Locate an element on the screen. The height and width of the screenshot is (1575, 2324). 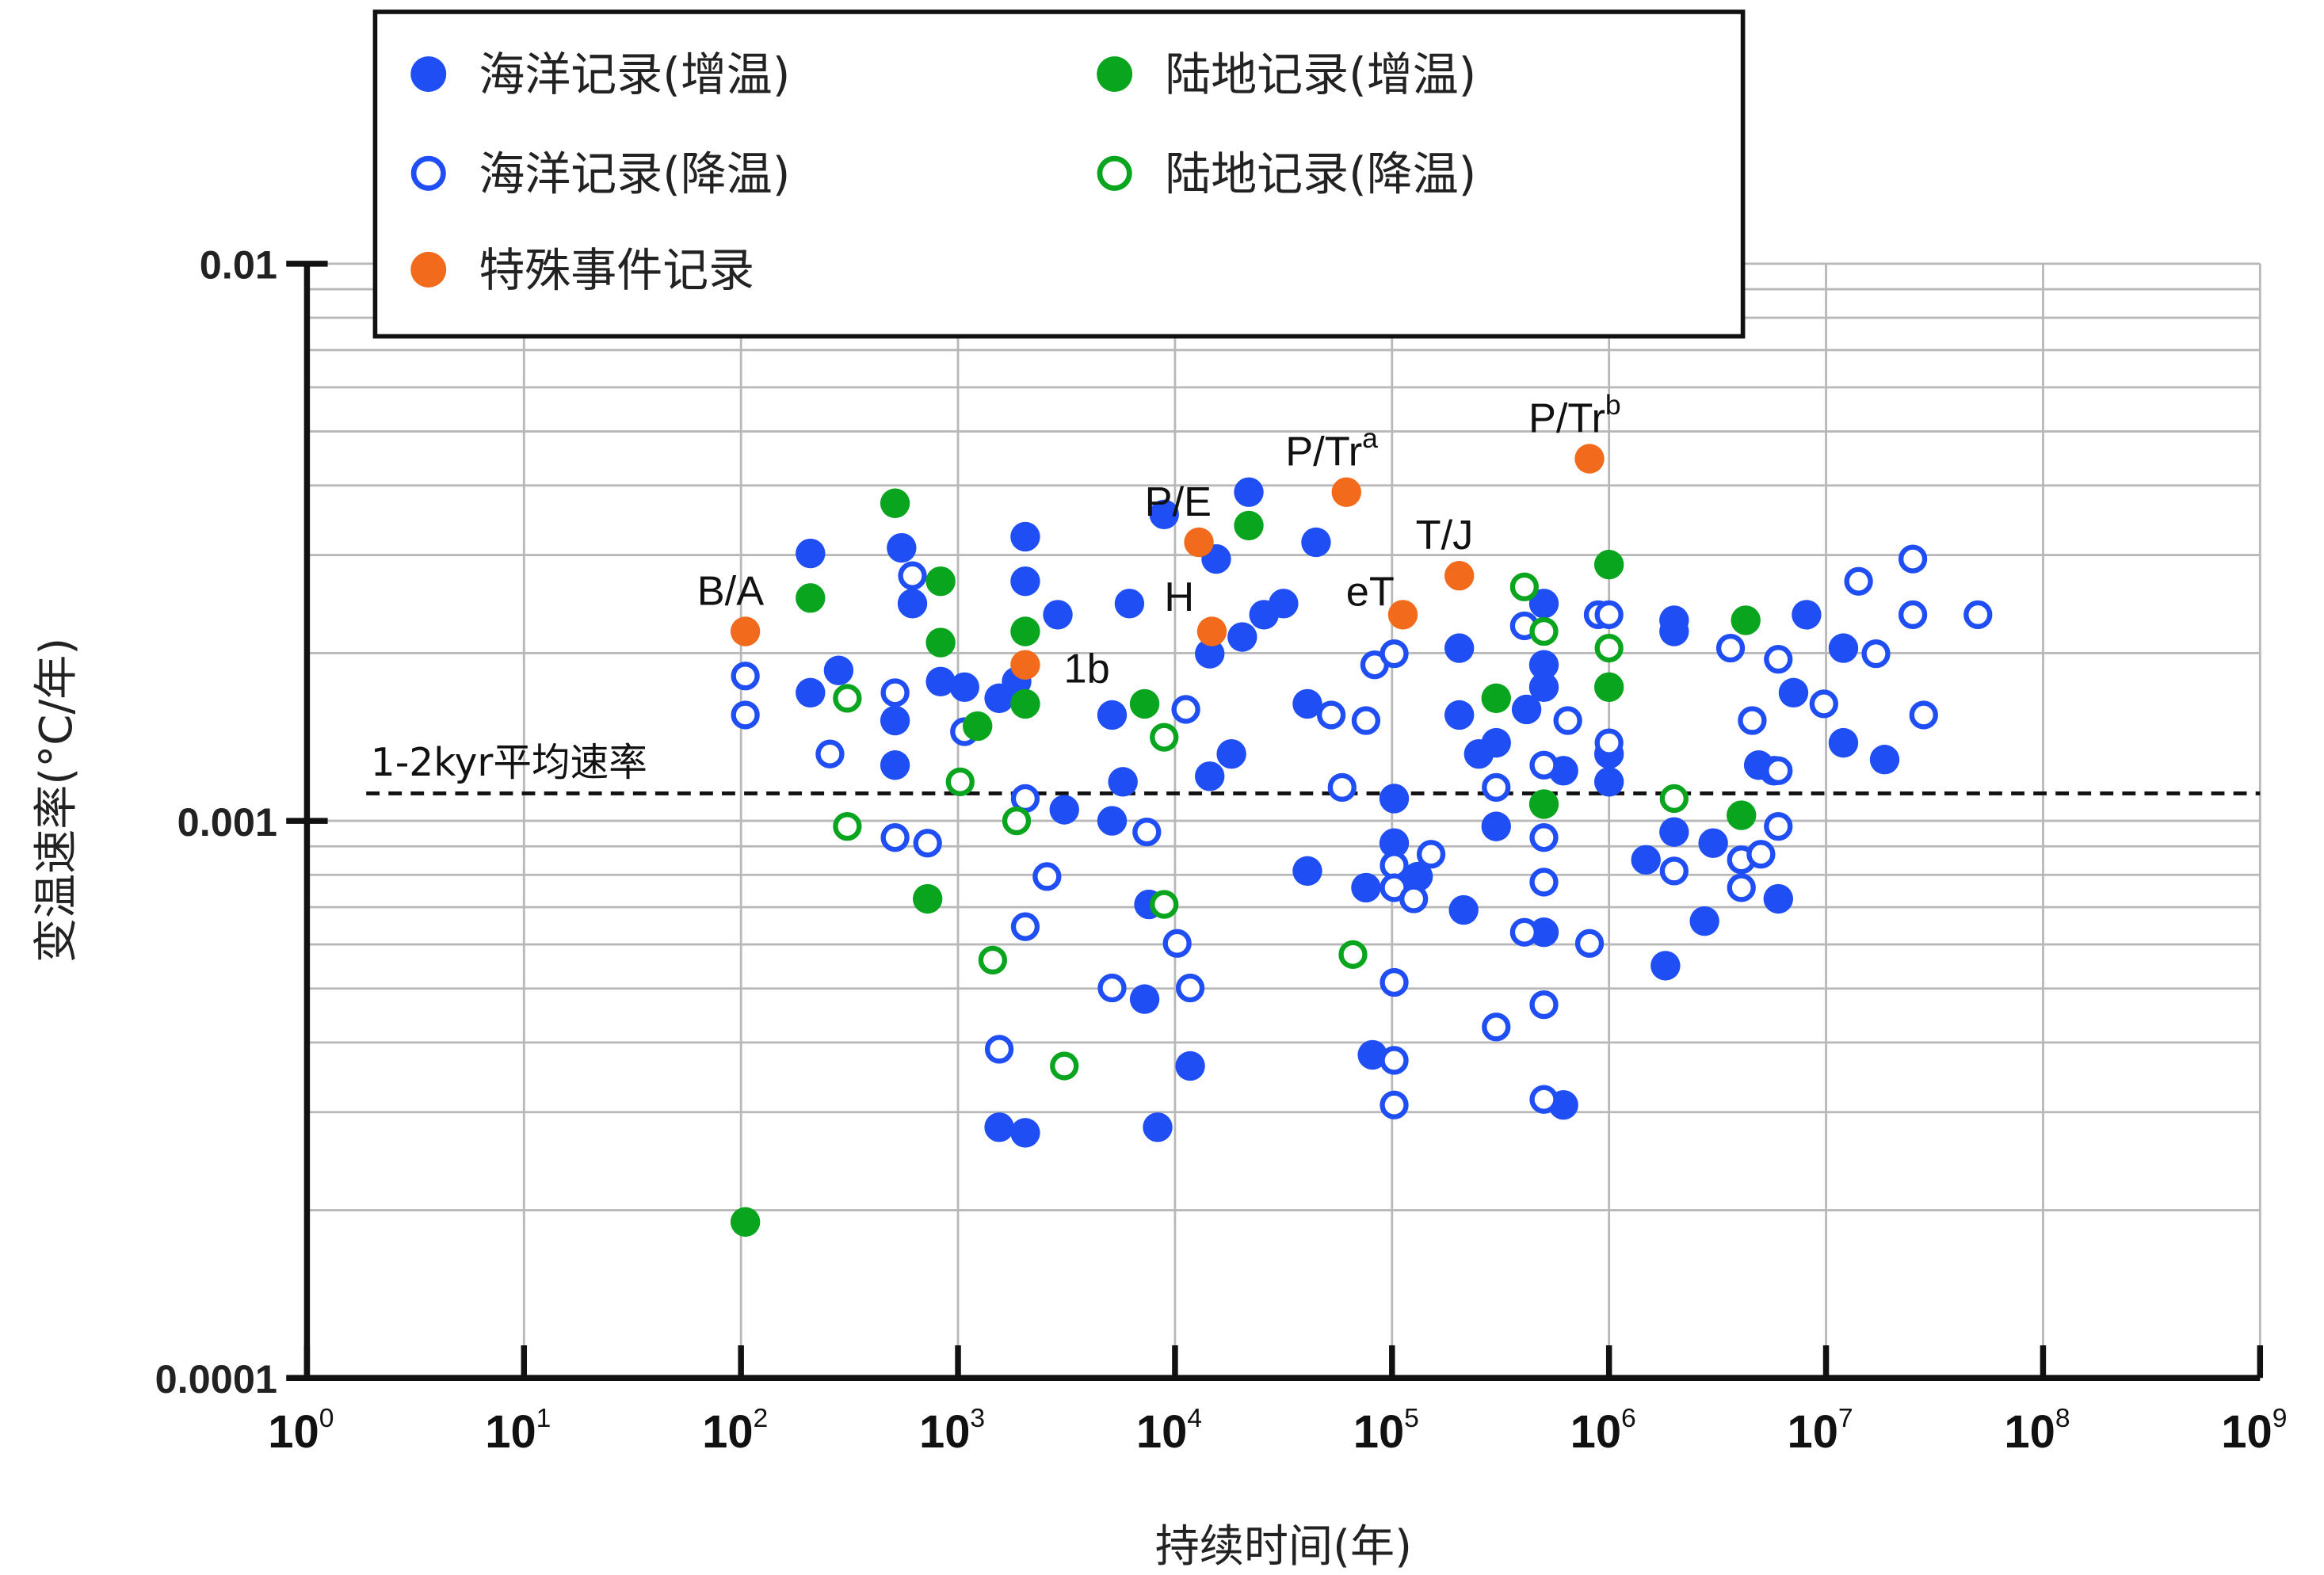
x-axis-title: 持续时间(年) is located at coordinates (1283, 1547).